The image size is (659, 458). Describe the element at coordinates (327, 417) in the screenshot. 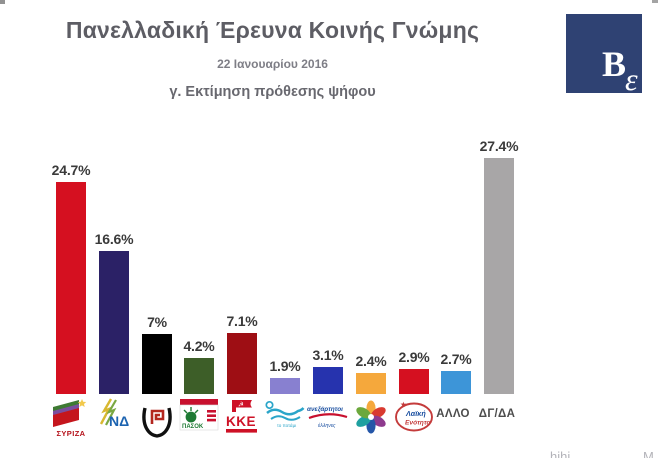

I see `anel-script-icon: ανεξάρτητοι έλληνες` at that location.